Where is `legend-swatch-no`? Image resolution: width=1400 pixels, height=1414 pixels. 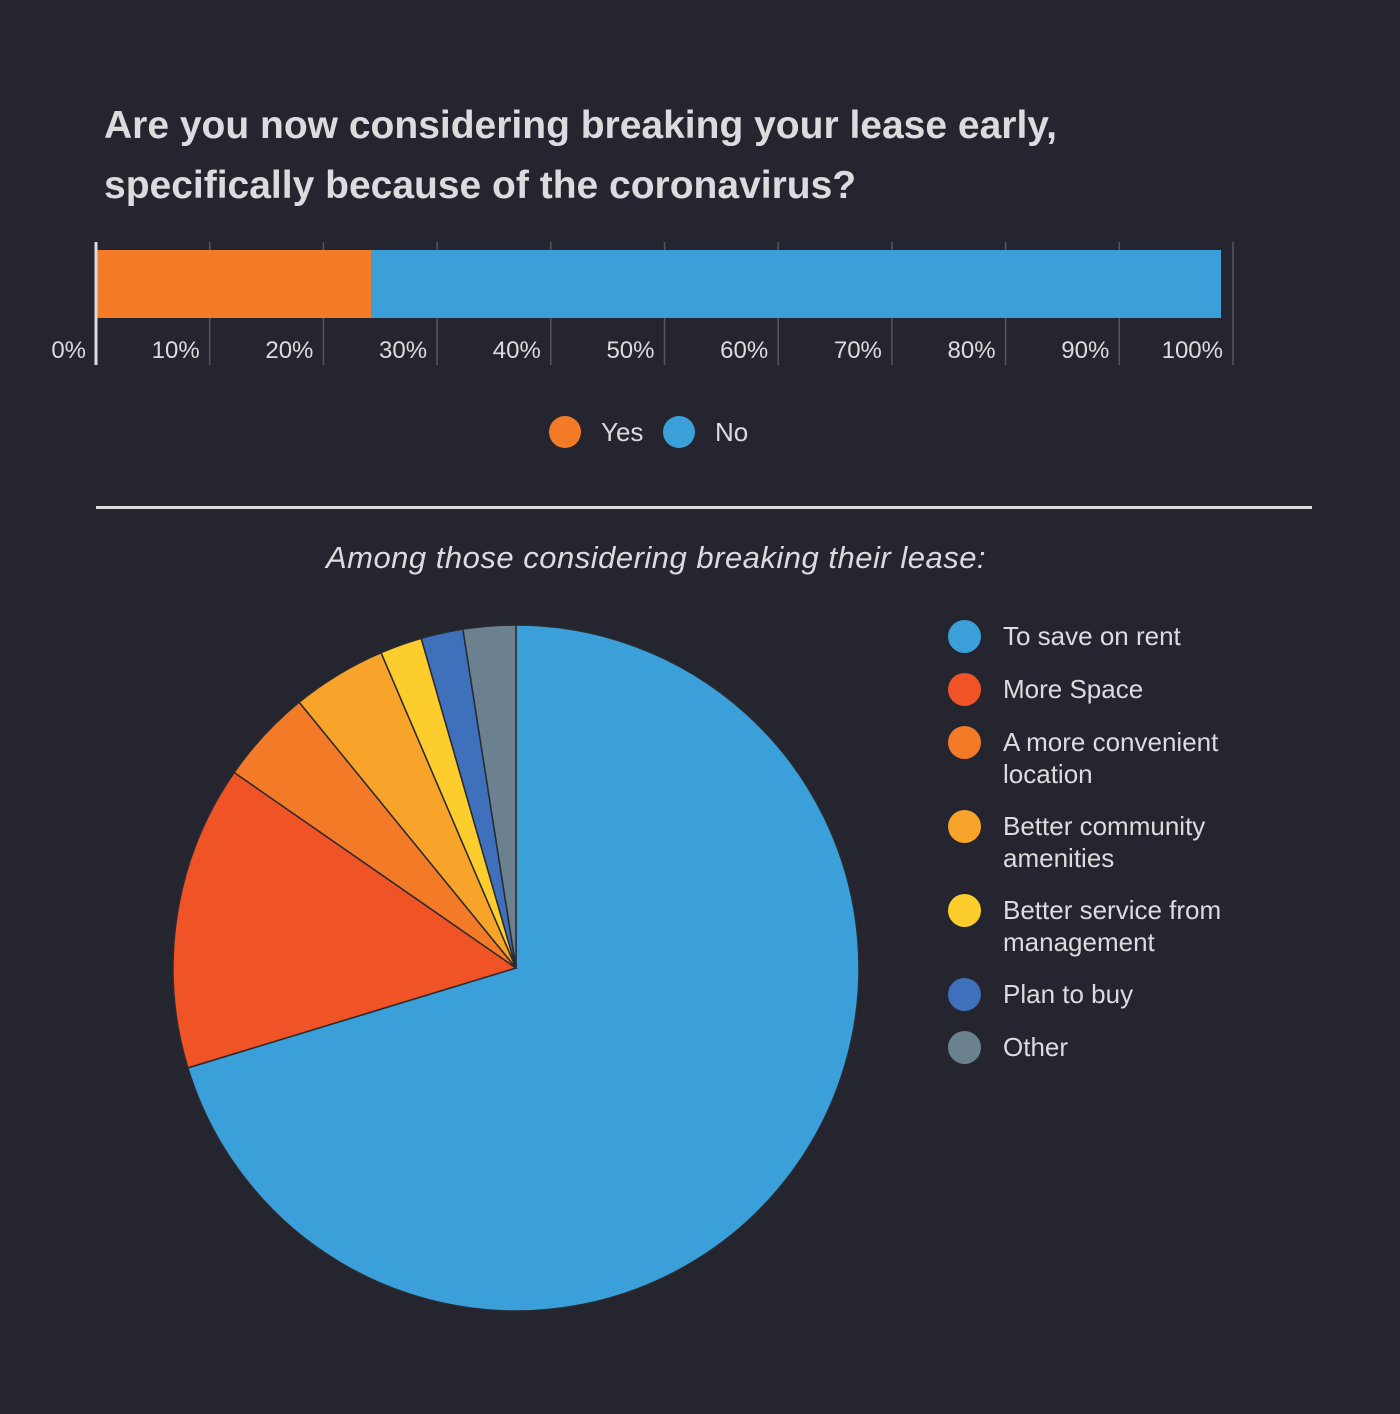
legend-swatch-no is located at coordinates (679, 432).